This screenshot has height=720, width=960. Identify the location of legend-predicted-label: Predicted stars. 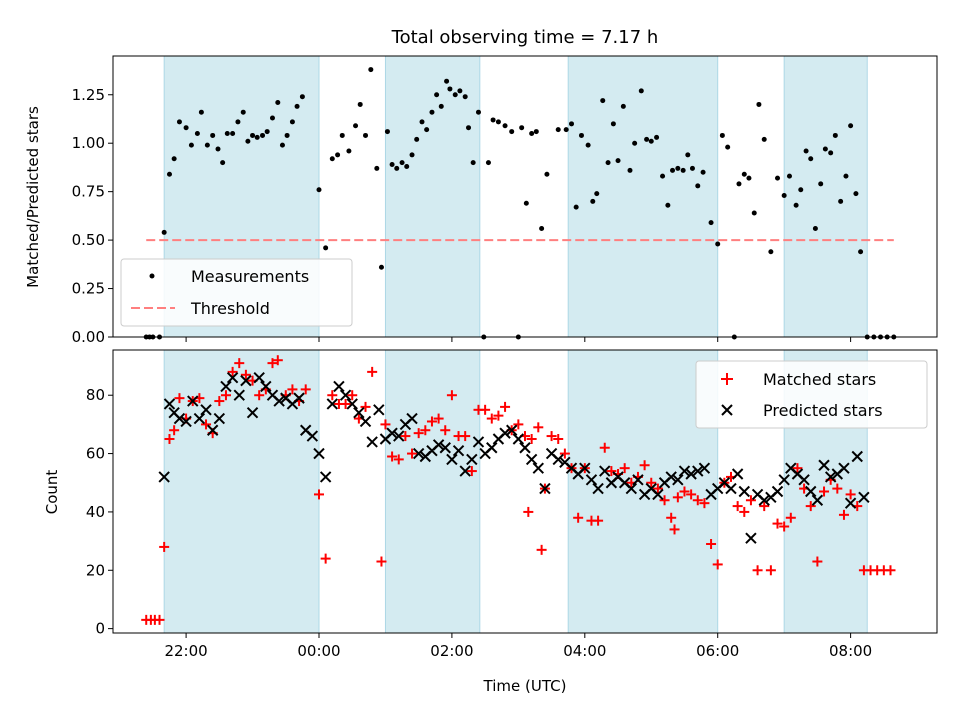
(823, 410).